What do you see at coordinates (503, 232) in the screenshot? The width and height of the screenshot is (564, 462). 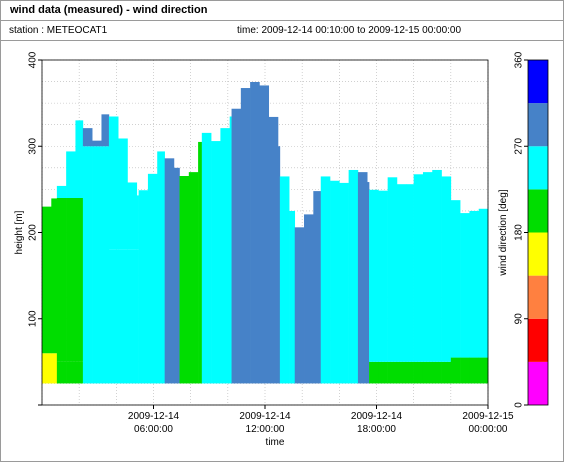 I see `colorbar-label: wind direction [deg]` at bounding box center [503, 232].